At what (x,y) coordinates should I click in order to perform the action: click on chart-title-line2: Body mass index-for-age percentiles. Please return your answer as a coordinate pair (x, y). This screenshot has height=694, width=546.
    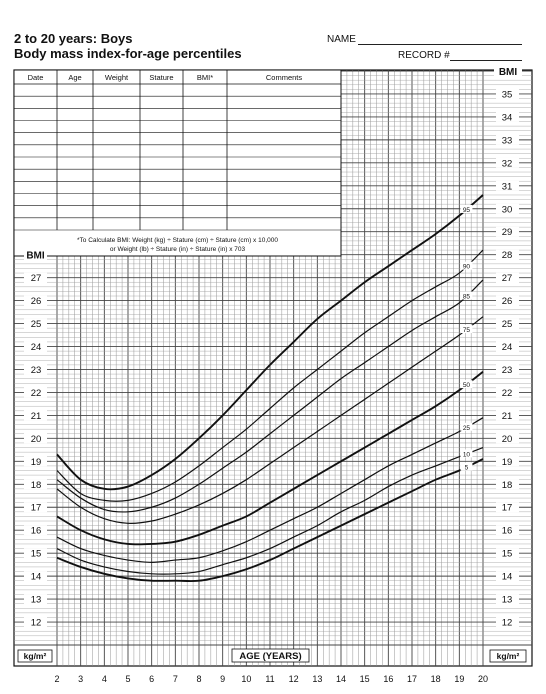
    Looking at the image, I should click on (128, 53).